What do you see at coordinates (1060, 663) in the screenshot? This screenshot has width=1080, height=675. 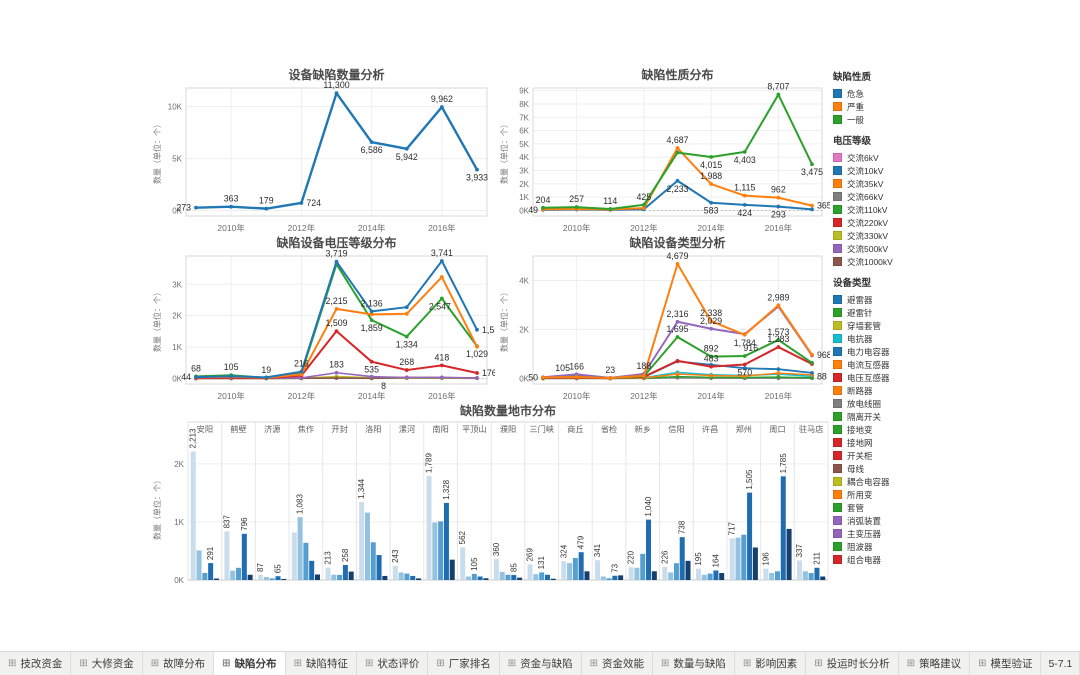 I see `tab-5-7.1: 5-7.1` at bounding box center [1060, 663].